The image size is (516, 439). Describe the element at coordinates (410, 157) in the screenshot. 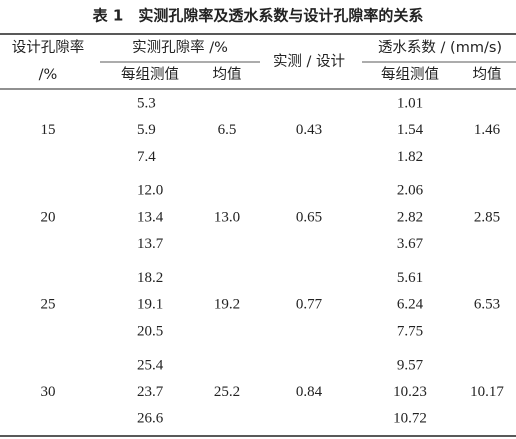

I see `cell: 1.82` at that location.